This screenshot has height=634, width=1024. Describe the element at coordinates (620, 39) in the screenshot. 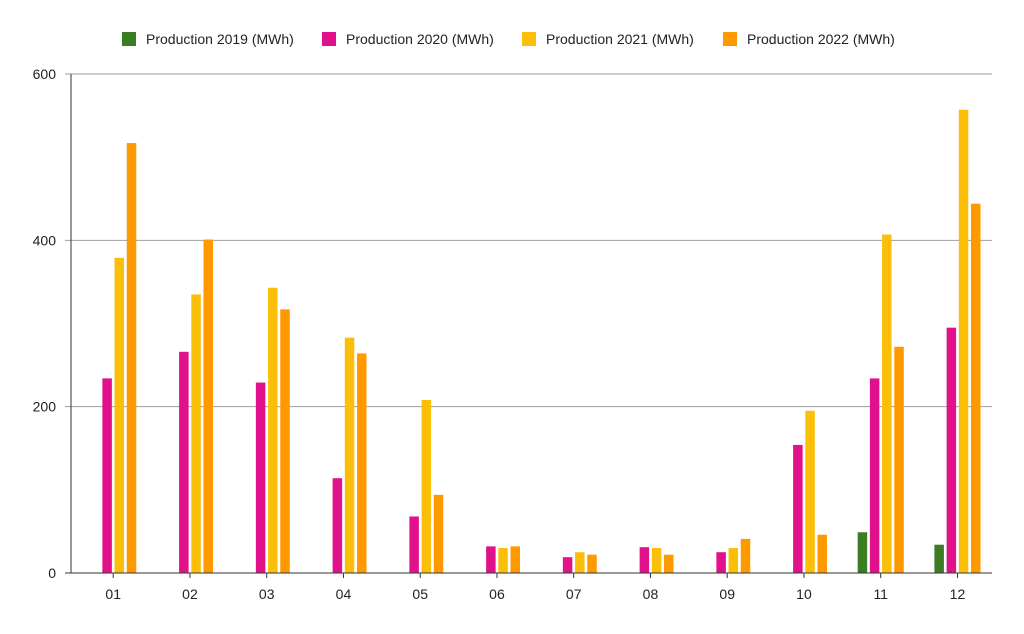

I see `legend-label: Production 2021 (MWh)` at that location.